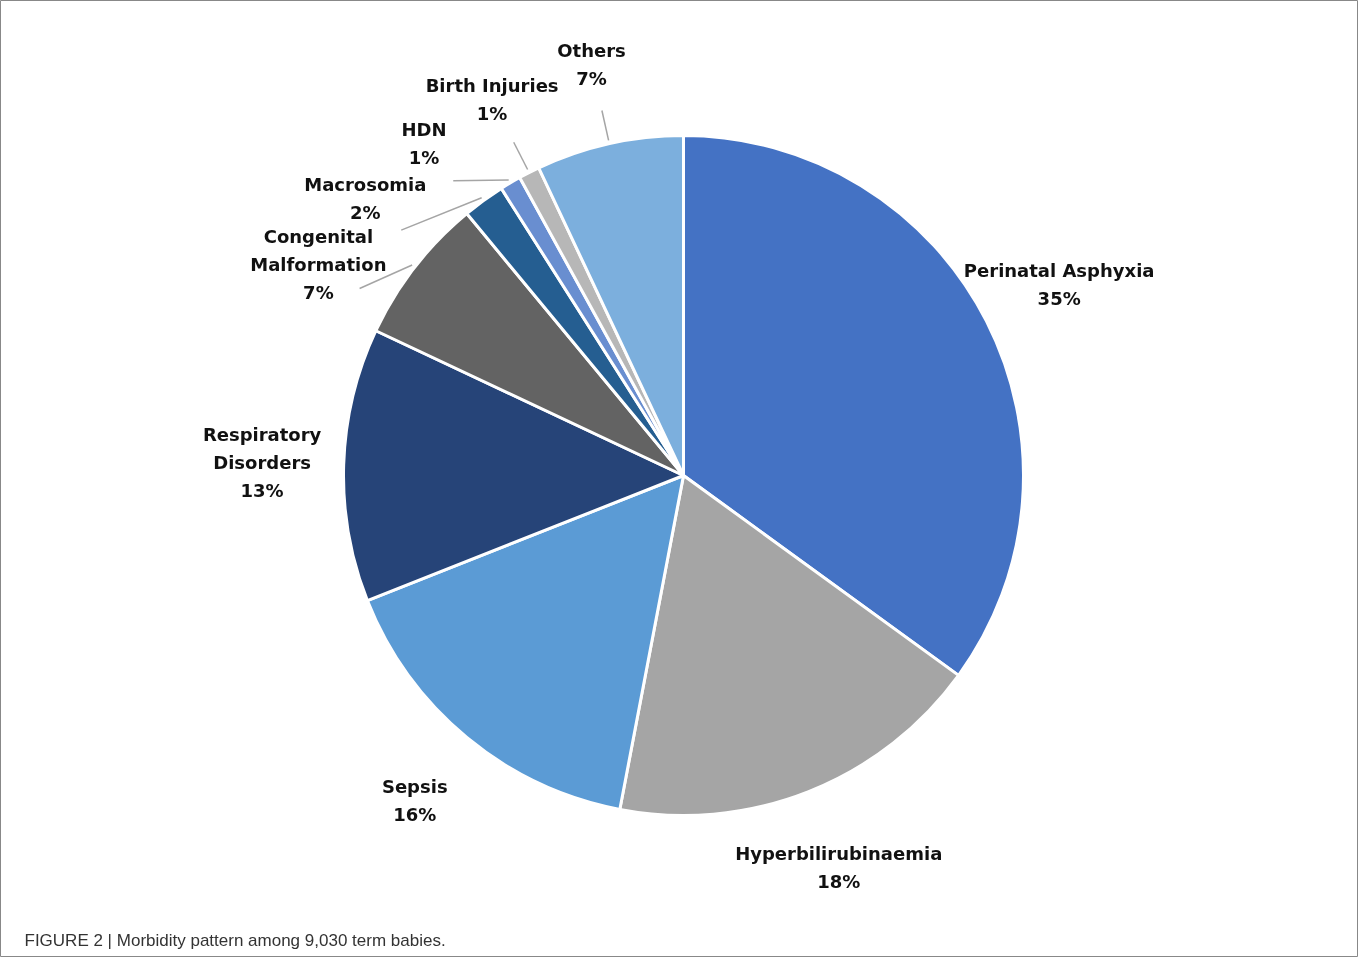 This screenshot has width=1358, height=957. I want to click on slice-label: Macrosomia, so click(365, 185).